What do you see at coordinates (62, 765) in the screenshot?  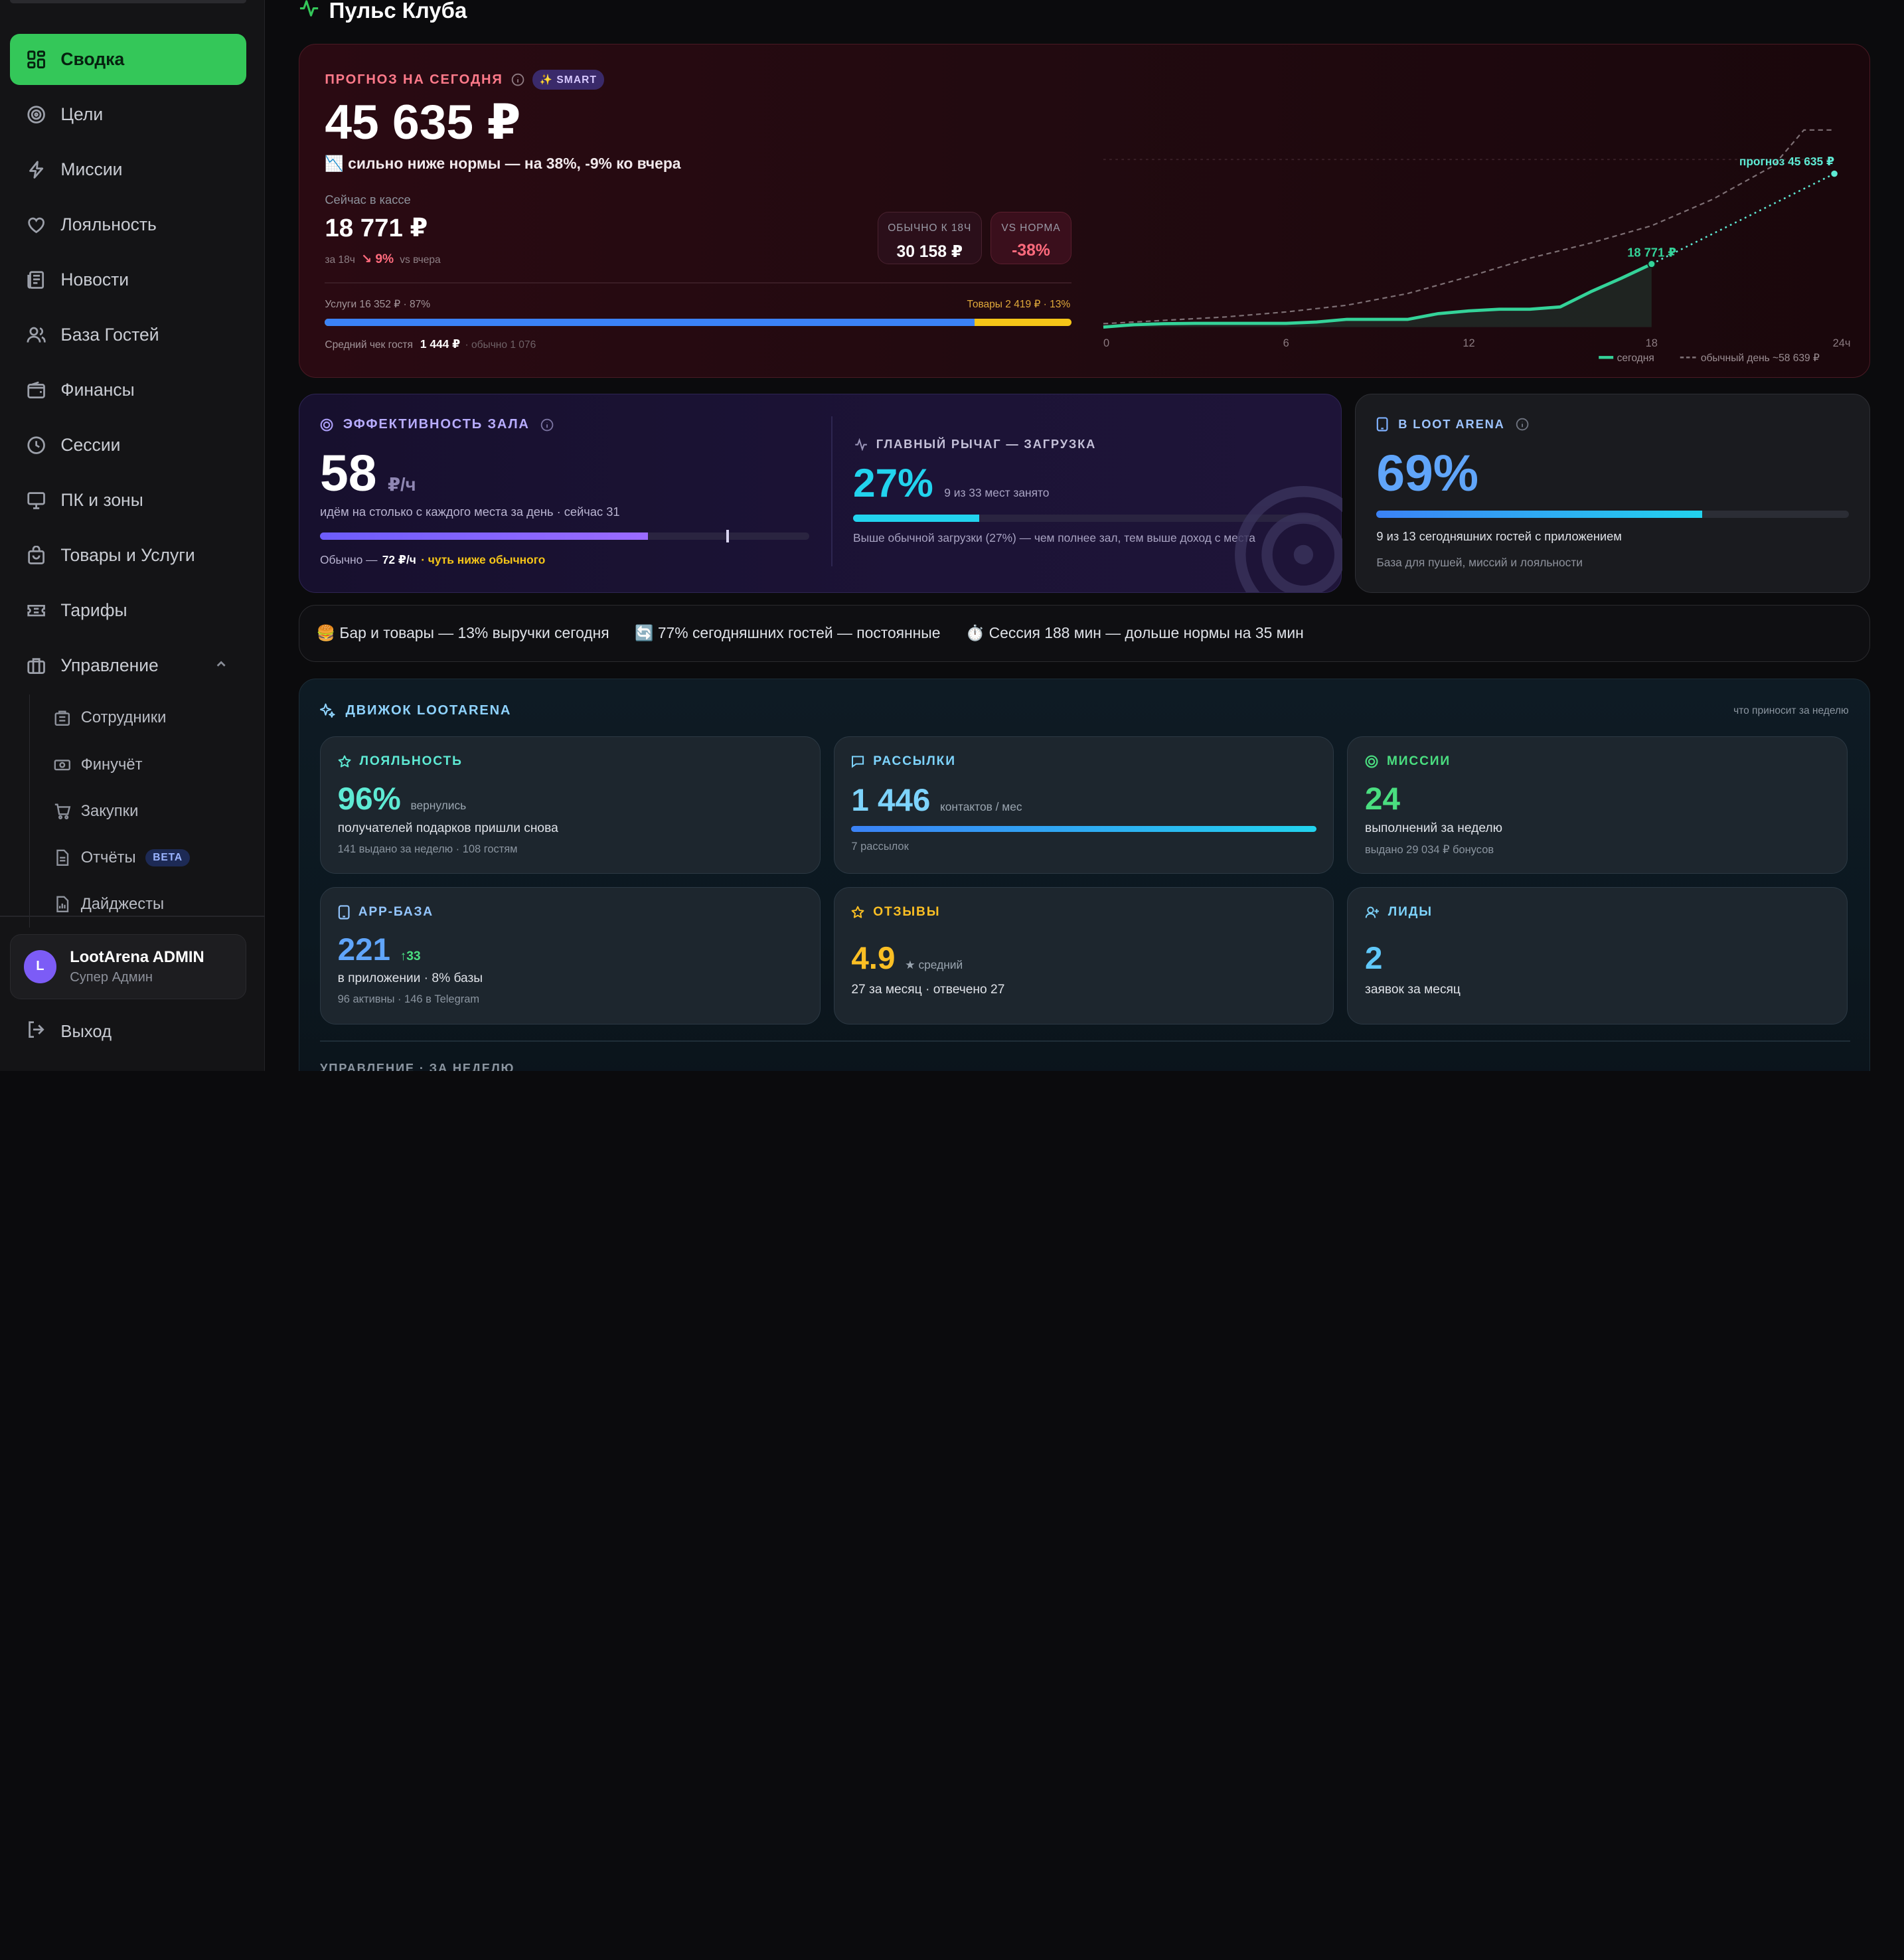 I see `banknote-icon` at bounding box center [62, 765].